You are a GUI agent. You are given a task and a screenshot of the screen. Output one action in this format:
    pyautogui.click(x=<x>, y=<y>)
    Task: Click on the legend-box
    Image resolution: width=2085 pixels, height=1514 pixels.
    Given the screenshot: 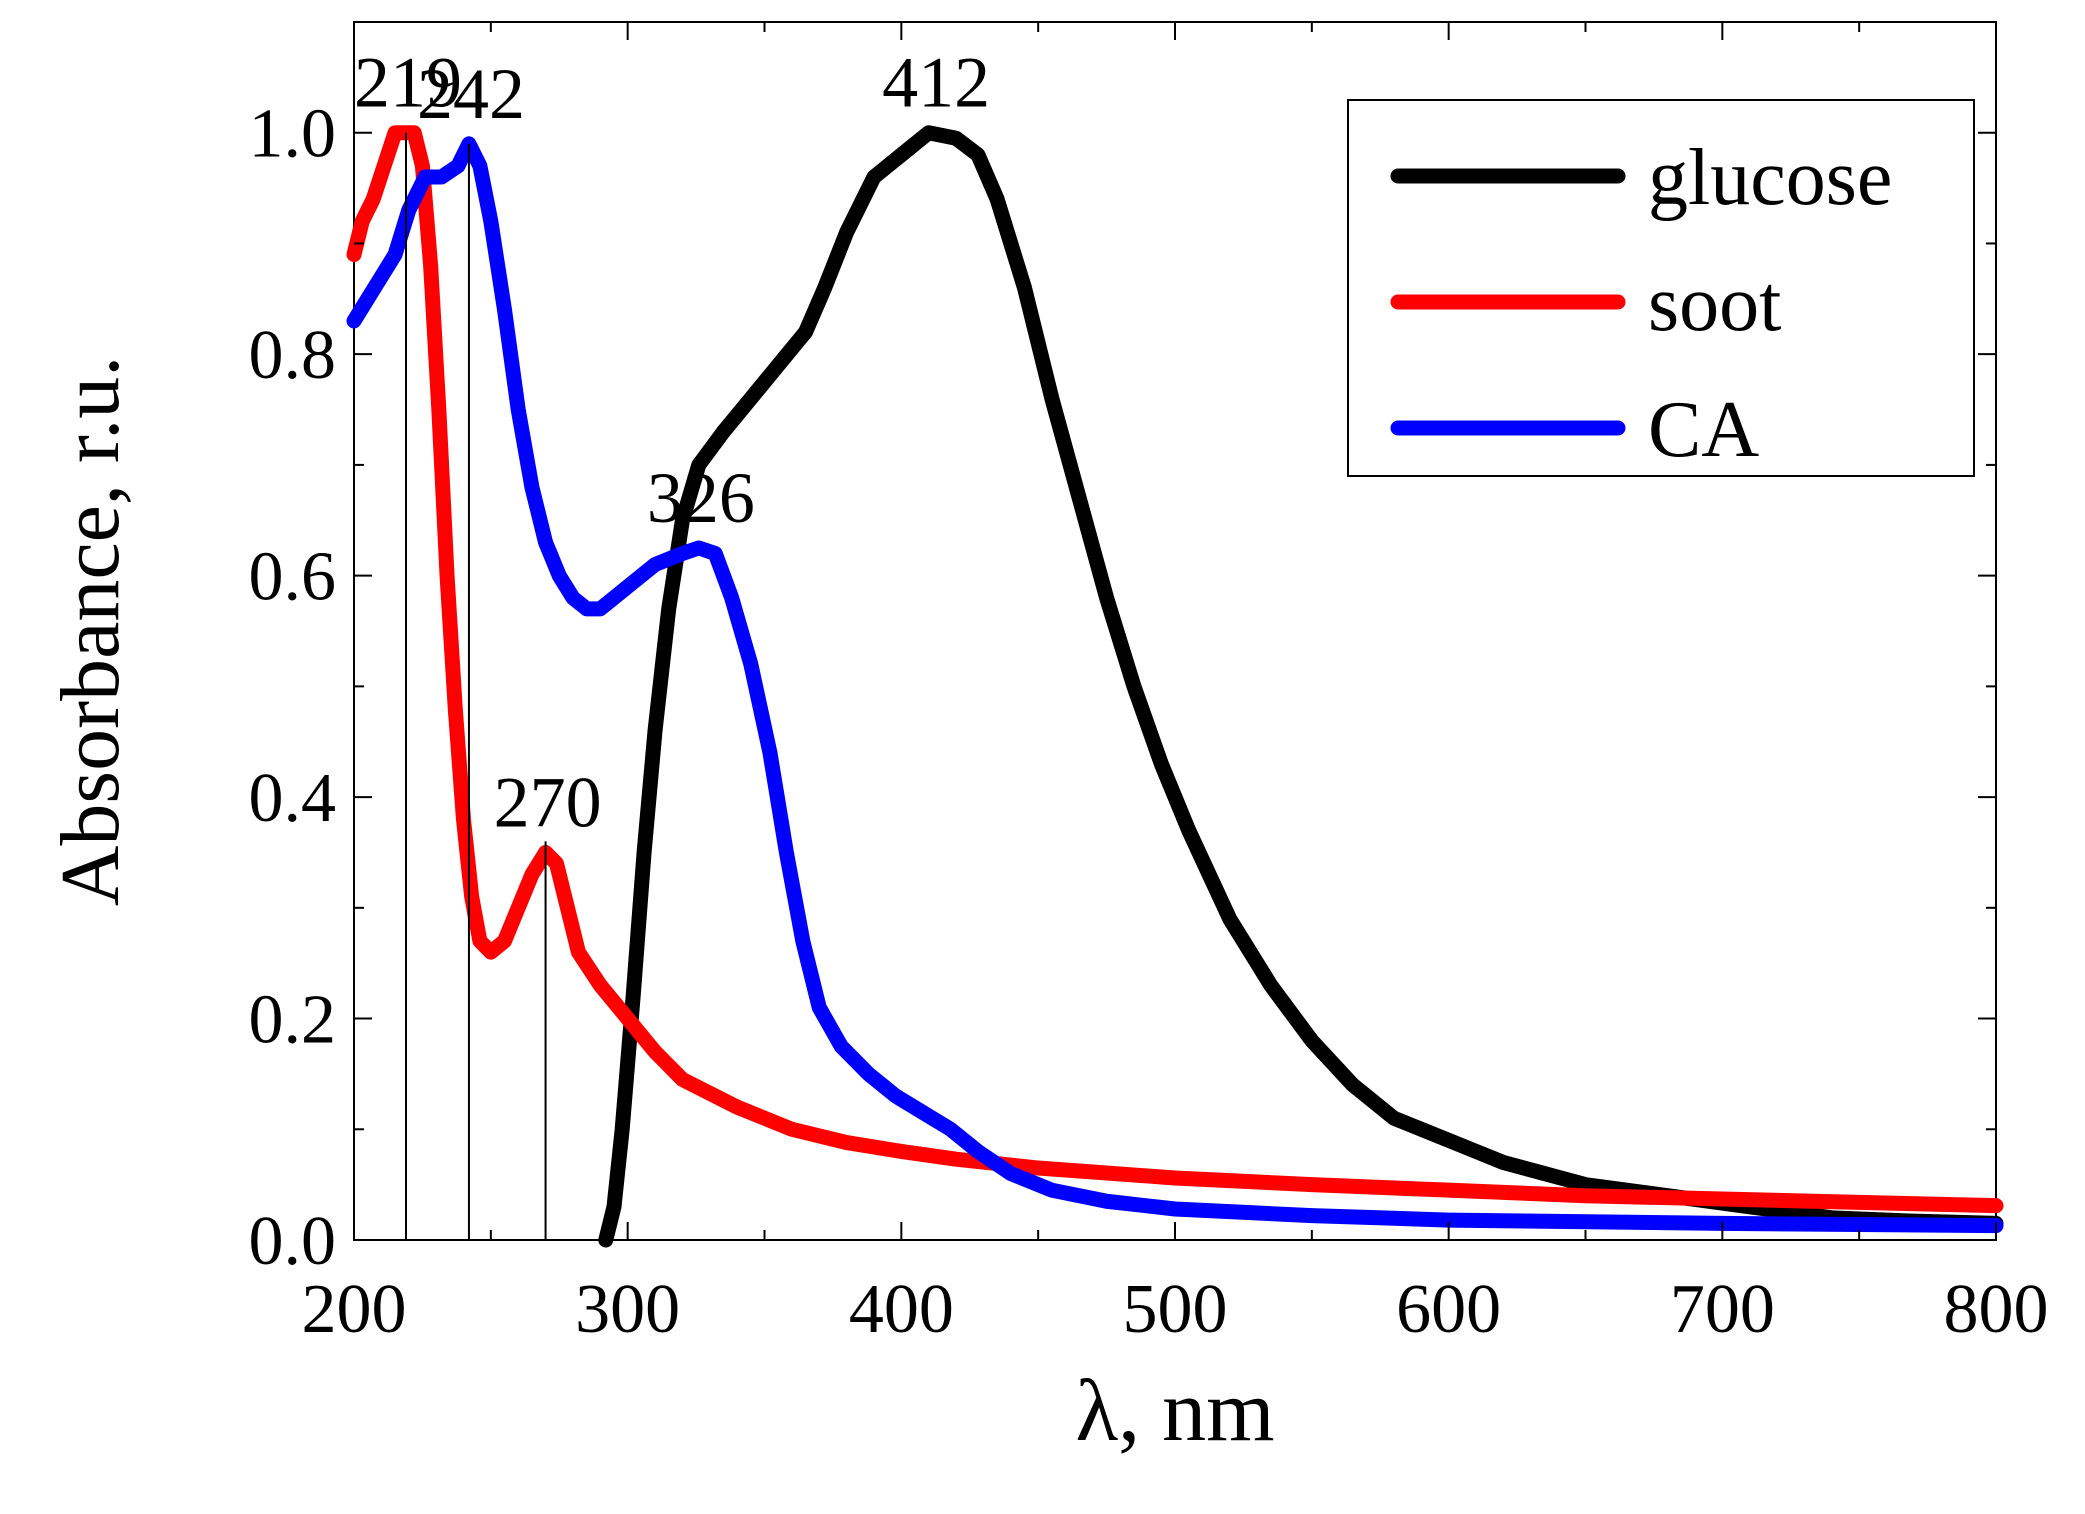 What is the action you would take?
    pyautogui.click(x=1661, y=288)
    